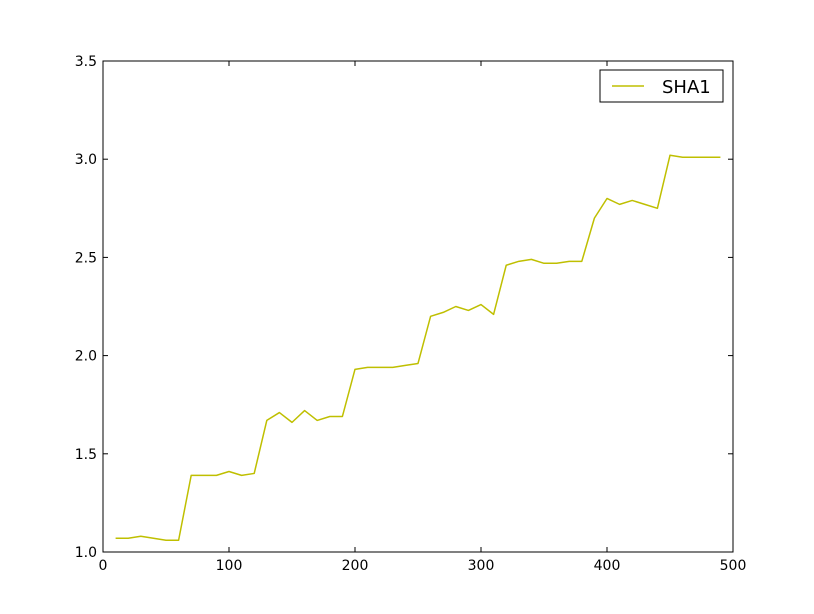 This screenshot has width=814, height=614. What do you see at coordinates (86, 258) in the screenshot?
I see `y-tick-label: 2.5` at bounding box center [86, 258].